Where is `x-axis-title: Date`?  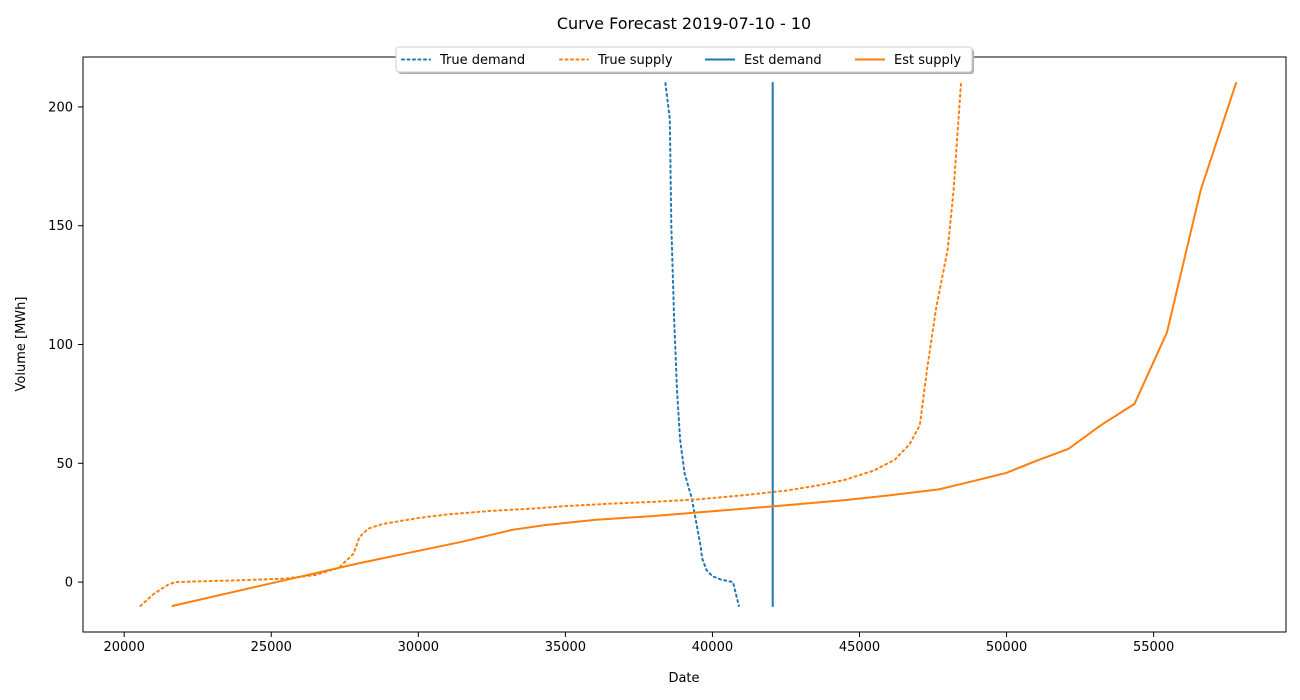
x-axis-title: Date is located at coordinates (683, 678).